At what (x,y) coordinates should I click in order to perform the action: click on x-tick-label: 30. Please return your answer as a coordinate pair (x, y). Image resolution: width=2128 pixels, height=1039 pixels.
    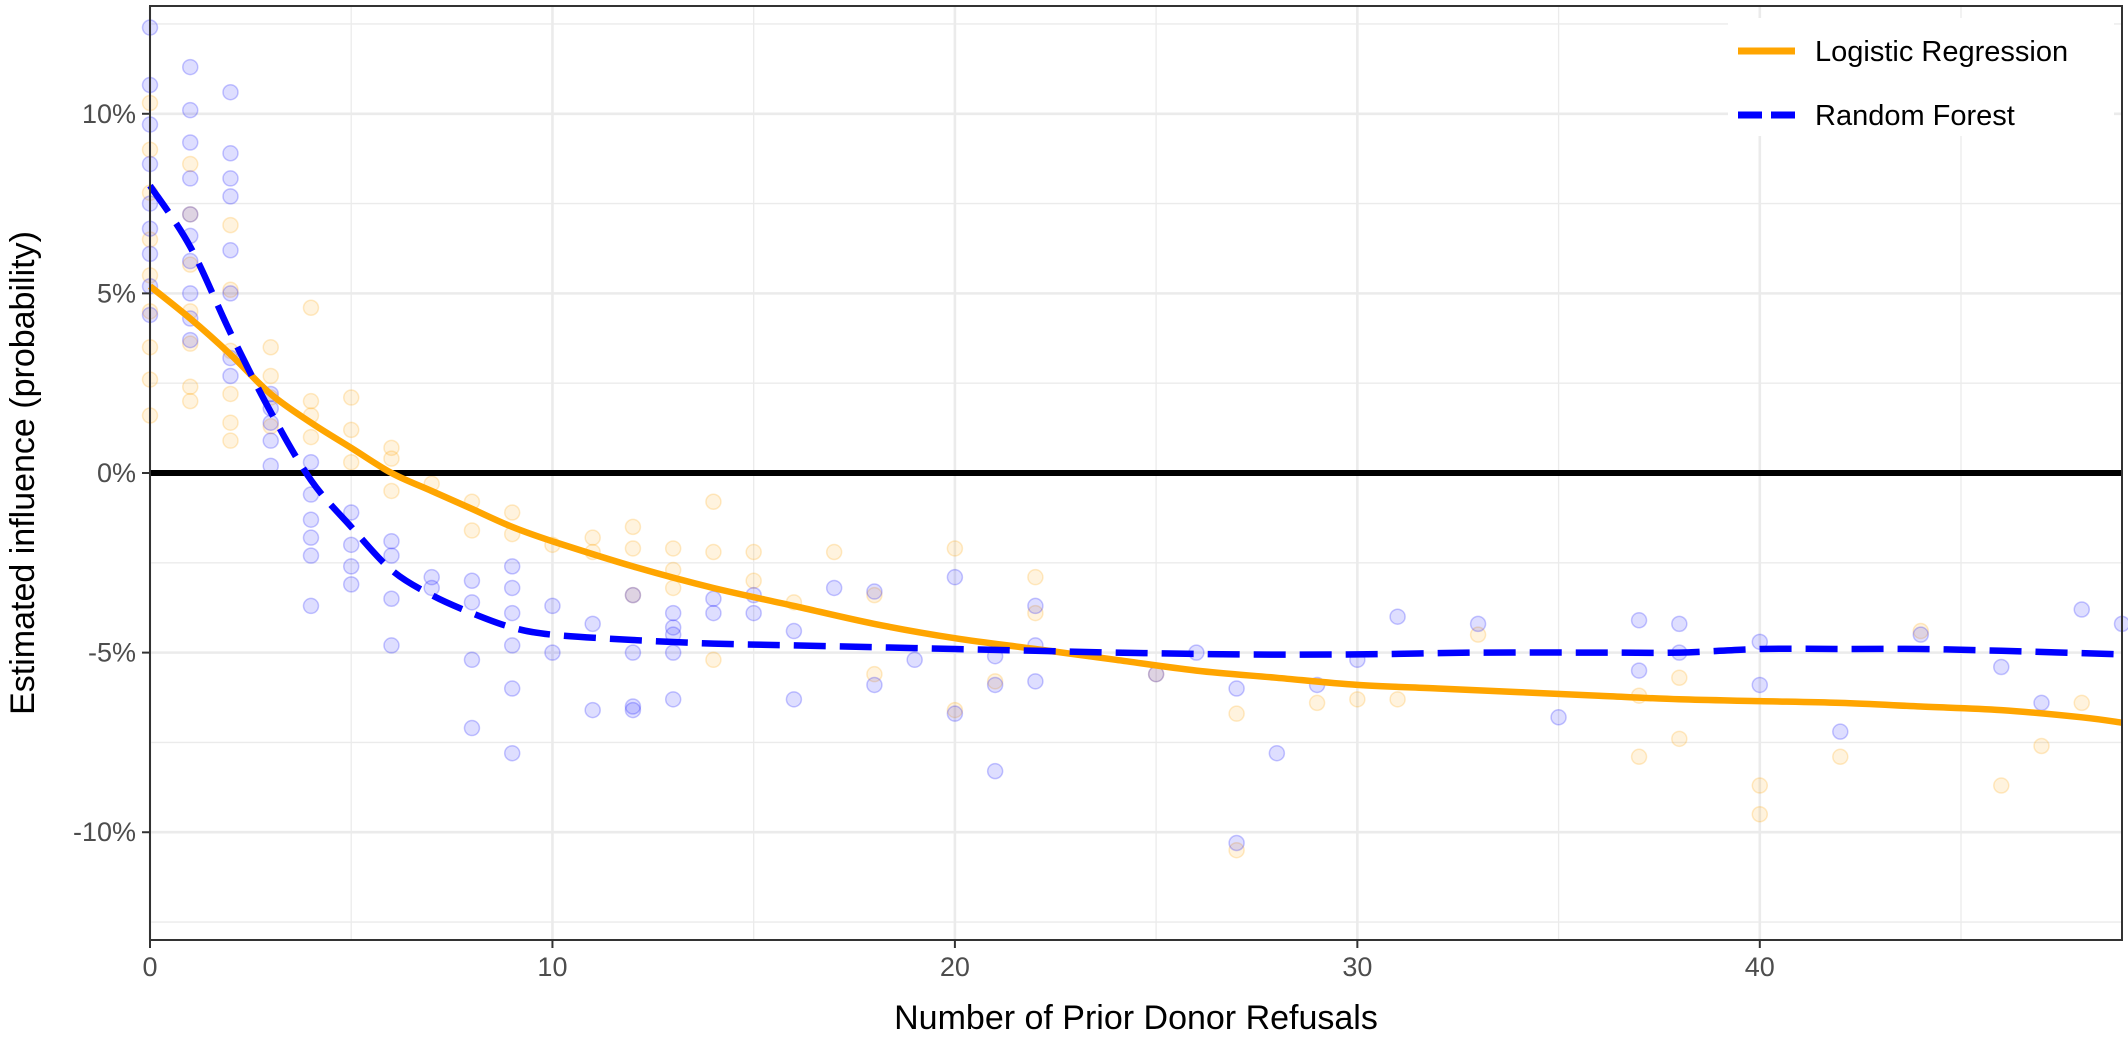
    Looking at the image, I should click on (1357, 967).